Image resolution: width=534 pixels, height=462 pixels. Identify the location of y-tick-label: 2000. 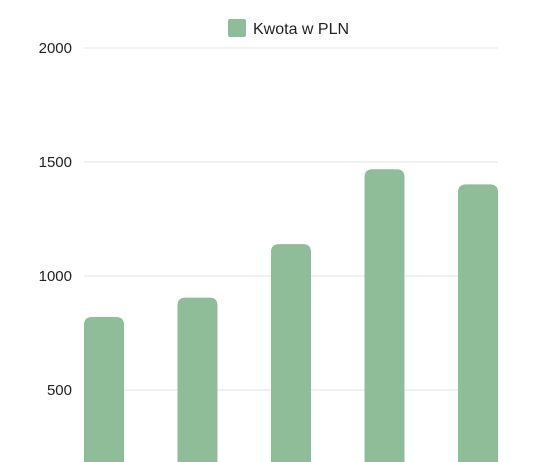
(55, 48).